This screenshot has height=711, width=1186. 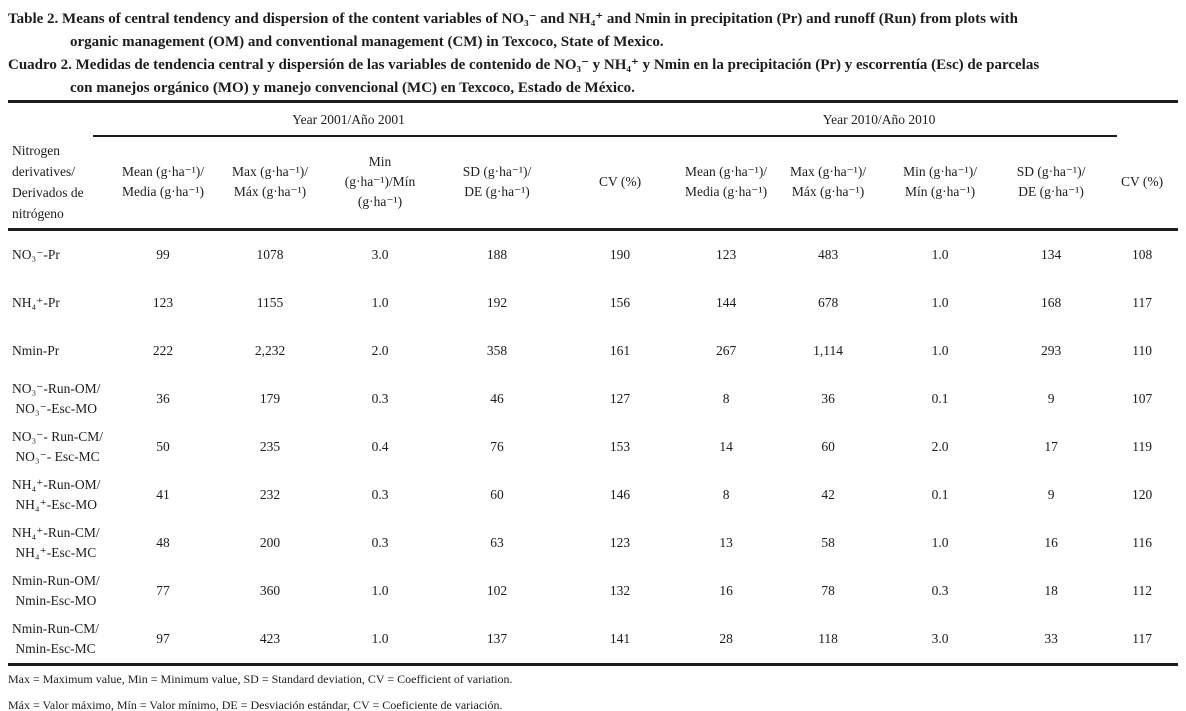 What do you see at coordinates (60, 119) in the screenshot?
I see `corner-spacer` at bounding box center [60, 119].